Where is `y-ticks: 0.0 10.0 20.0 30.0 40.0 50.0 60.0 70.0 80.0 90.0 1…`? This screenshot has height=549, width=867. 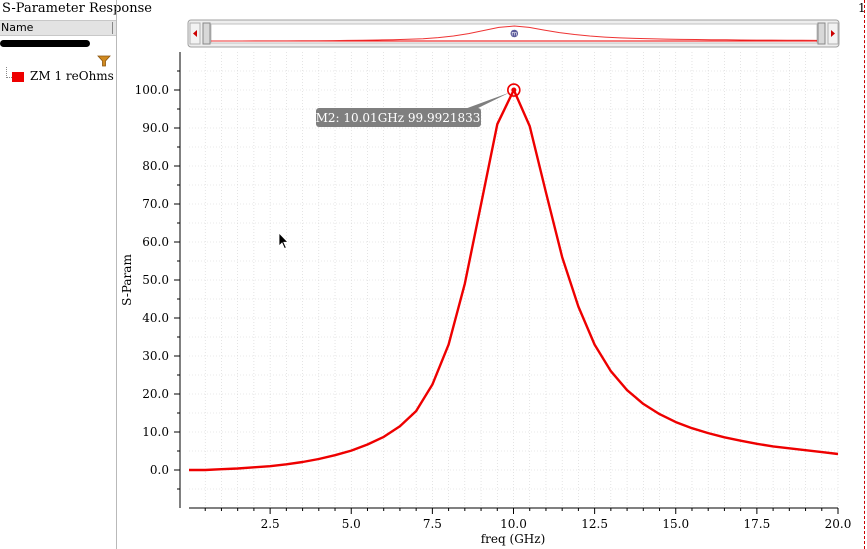
y-ticks: 0.0 10.0 20.0 30.0 40.0 50.0 60.0 70.0 80.0 90.0 1… is located at coordinates (157, 280).